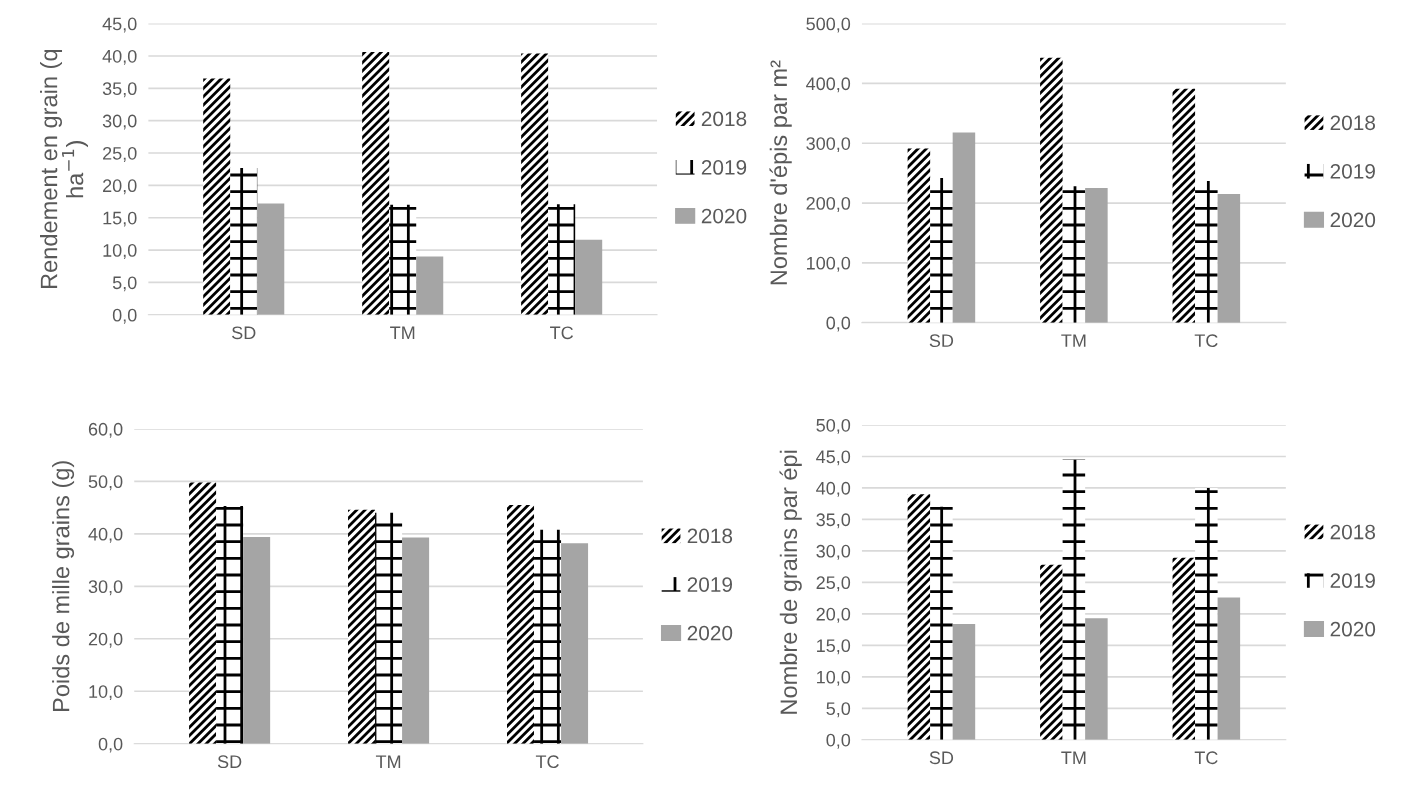 Image resolution: width=1413 pixels, height=787 pixels. What do you see at coordinates (829, 264) in the screenshot?
I see `y-tick-label: 100,0` at bounding box center [829, 264].